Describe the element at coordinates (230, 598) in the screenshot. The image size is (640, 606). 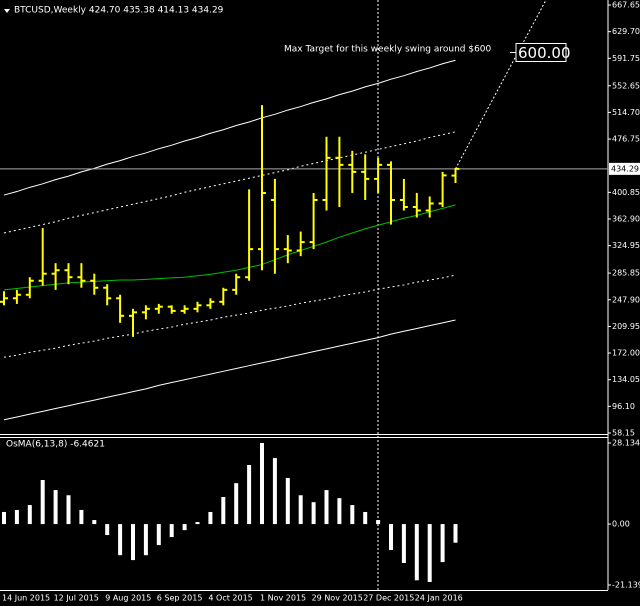
I see `x-tick-label: 4 Oct 2015` at that location.